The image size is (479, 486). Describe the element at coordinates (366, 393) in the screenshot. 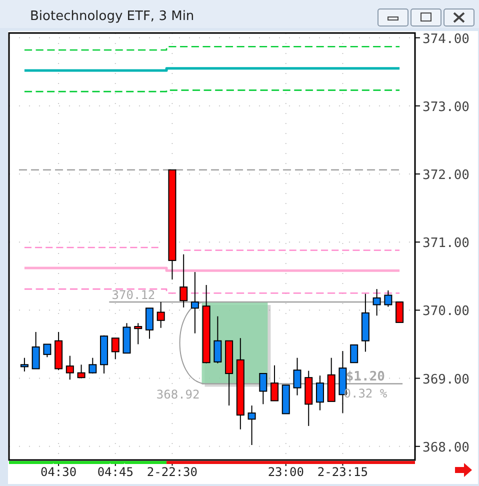

I see `annotation: 0.32 %` at that location.